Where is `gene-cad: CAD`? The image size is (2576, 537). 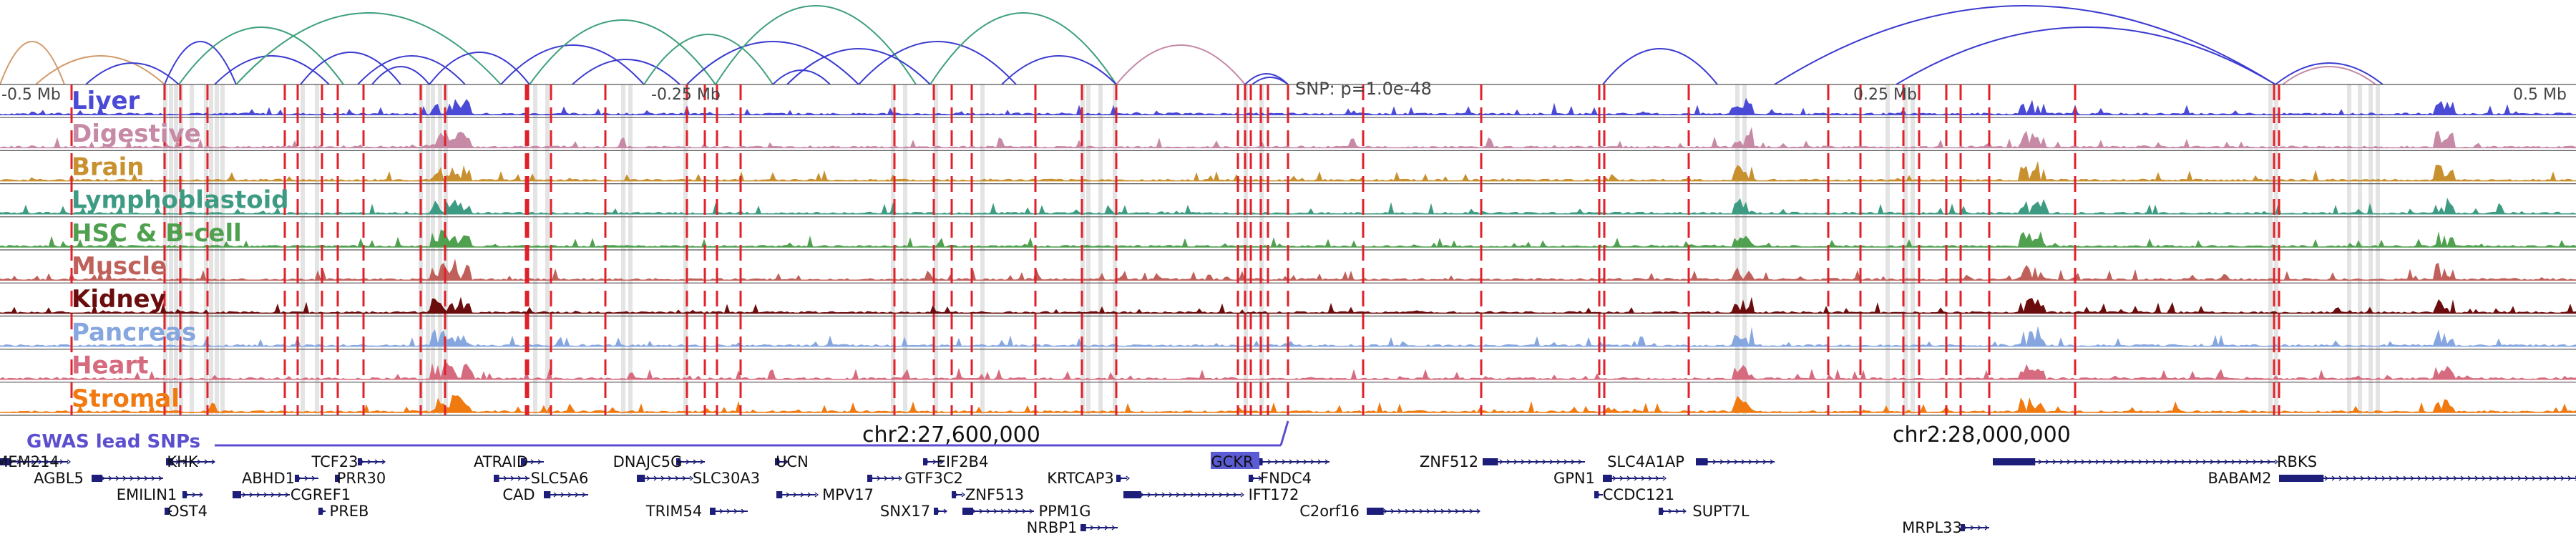
gene-cad: CAD is located at coordinates (545, 494).